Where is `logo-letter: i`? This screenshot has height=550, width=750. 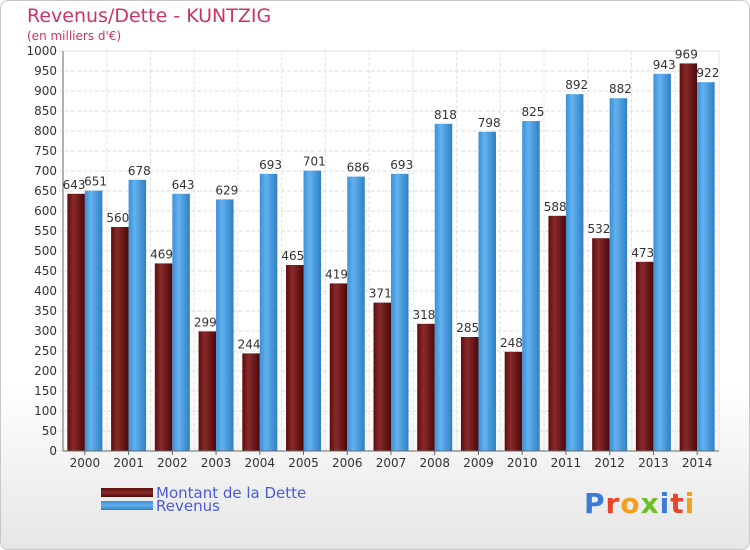
logo-letter: i is located at coordinates (665, 503).